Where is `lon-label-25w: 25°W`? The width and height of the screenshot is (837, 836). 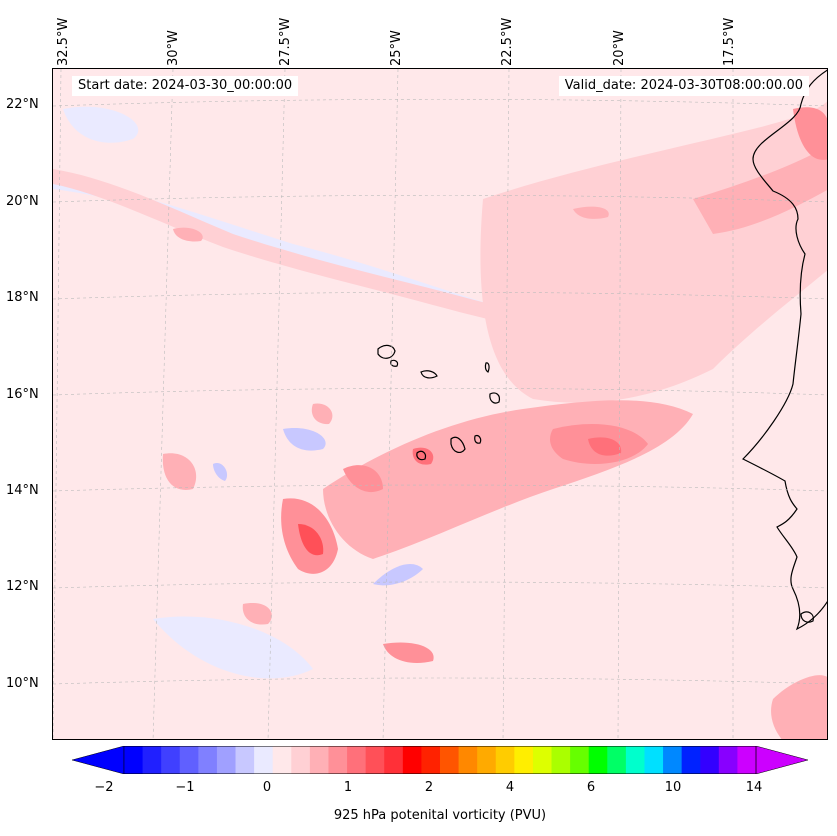
lon-label-25w: 25°W is located at coordinates (397, 38).